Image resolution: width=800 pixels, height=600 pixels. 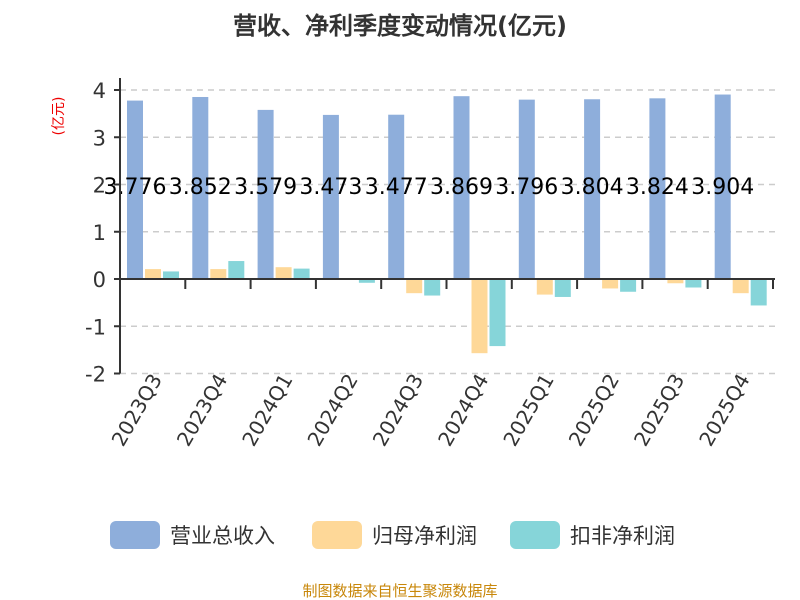 I want to click on x-tick-label: 2025Q3, so click(x=659, y=410).